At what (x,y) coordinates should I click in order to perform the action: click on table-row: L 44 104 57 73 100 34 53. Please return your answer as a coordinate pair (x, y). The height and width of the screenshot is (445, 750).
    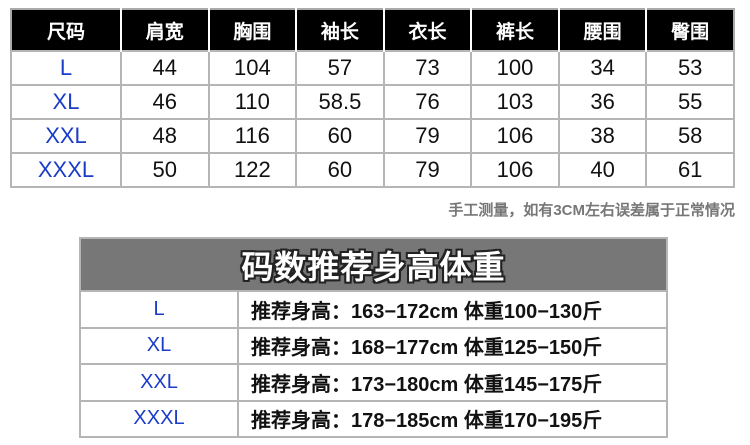
    Looking at the image, I should click on (372, 68).